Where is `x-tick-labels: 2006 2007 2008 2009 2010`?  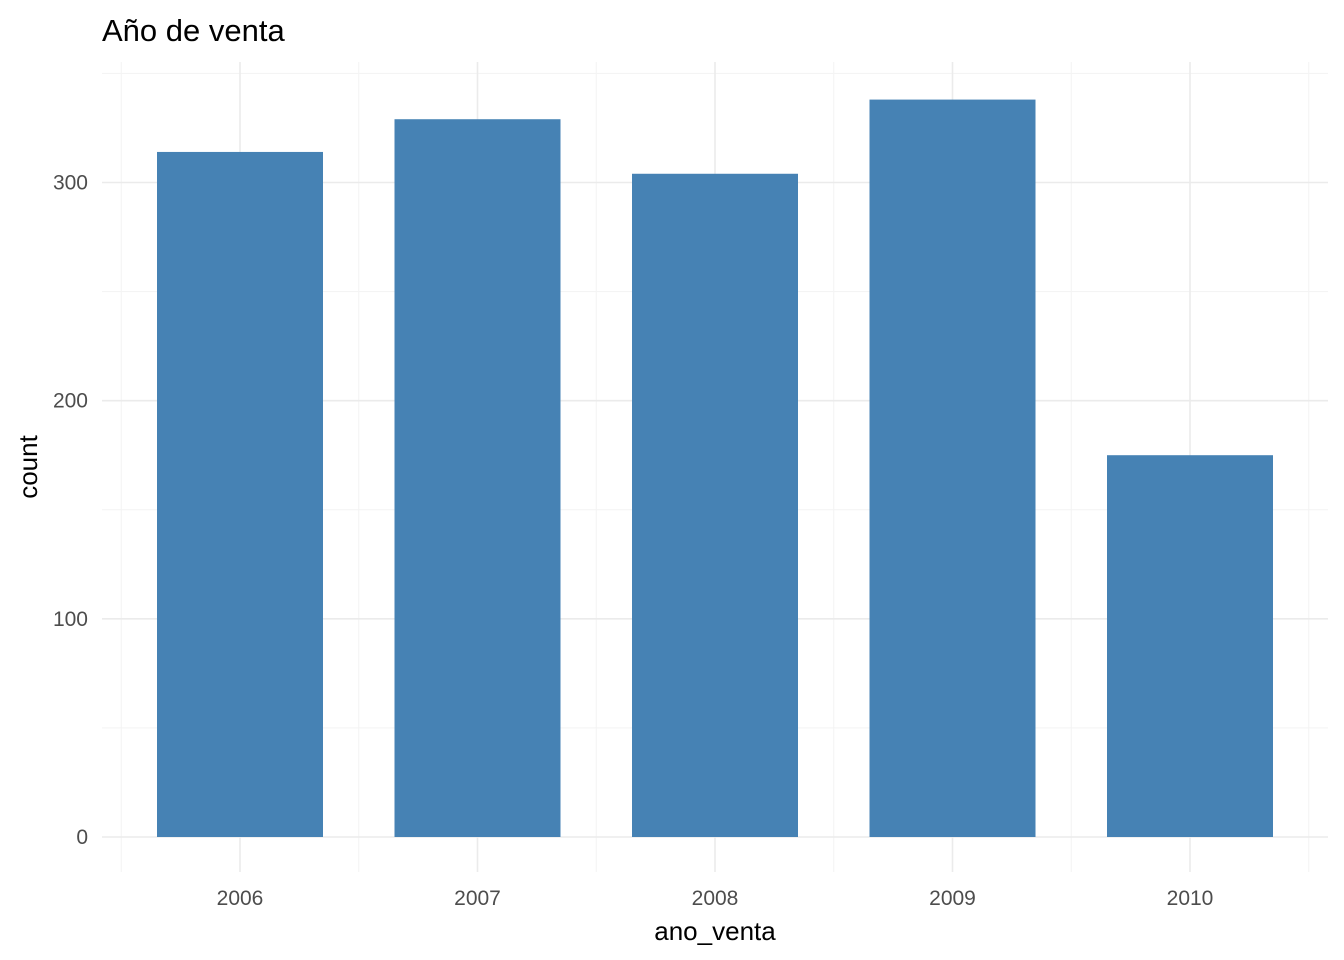 x-tick-labels: 2006 2007 2008 2009 2010 is located at coordinates (715, 898).